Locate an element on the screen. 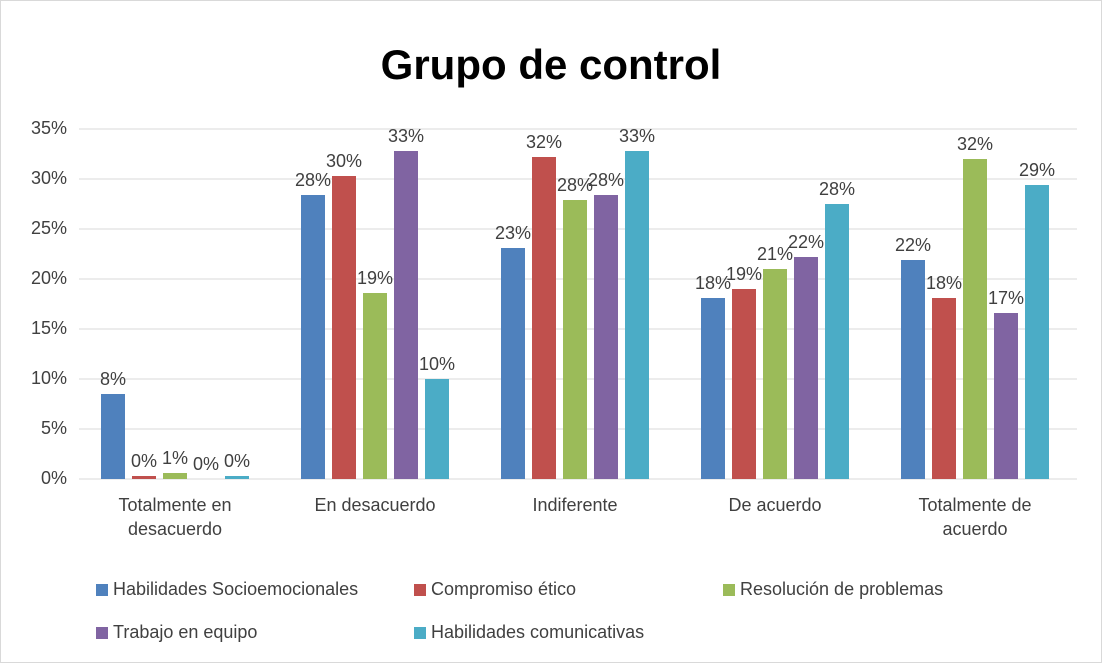  x-tick-label: Totalmente en desacuerdo is located at coordinates (175, 517).